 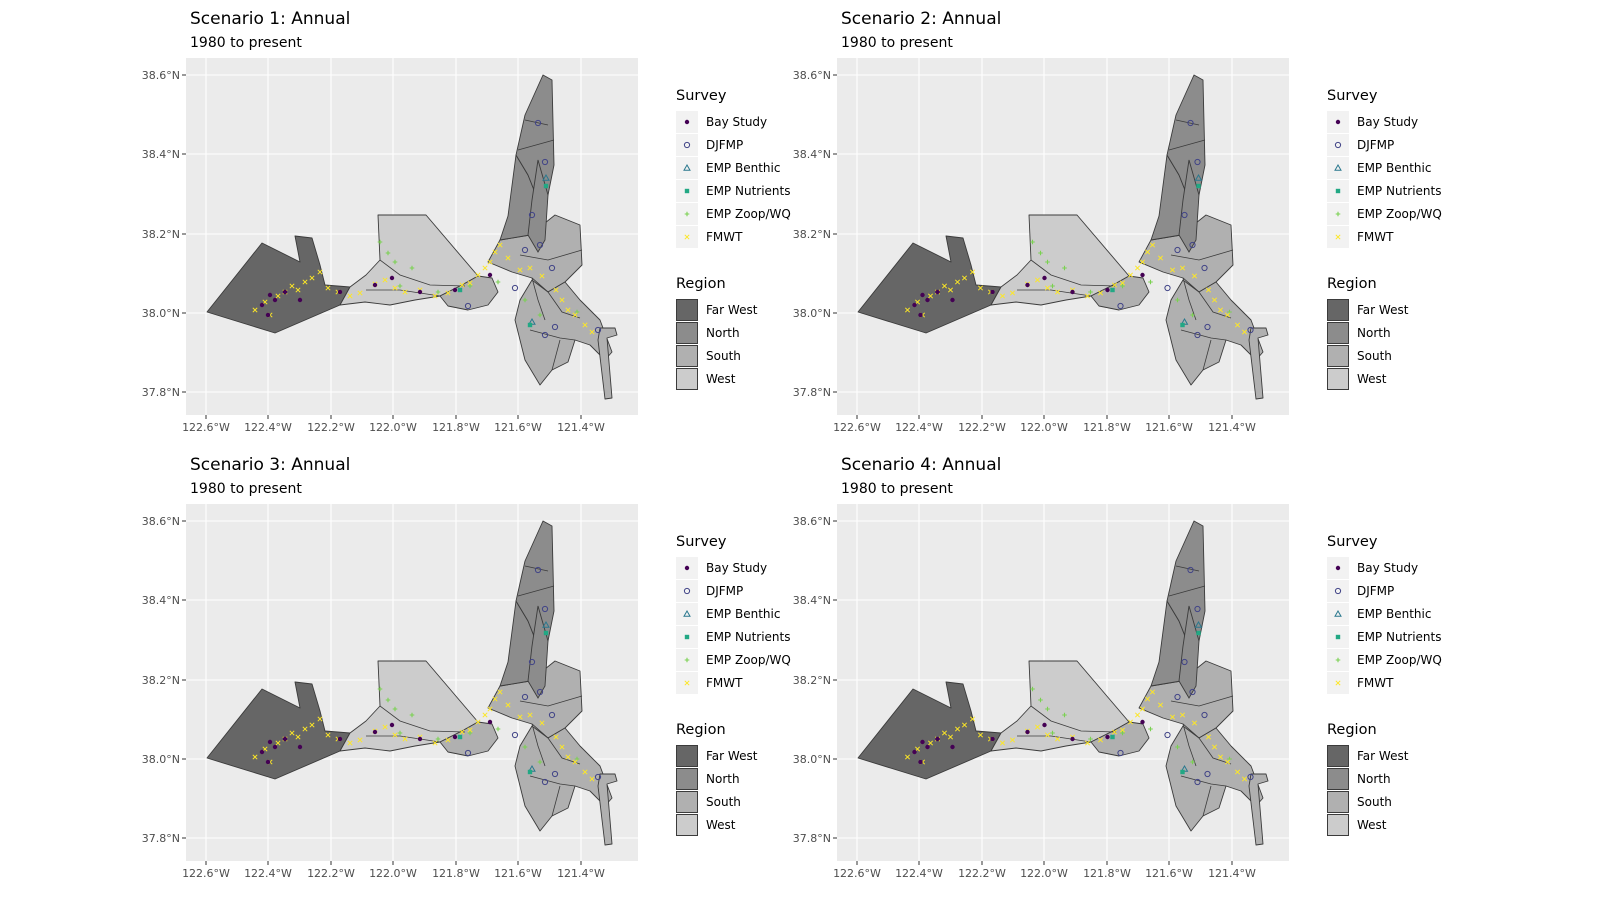 I want to click on legend-label: EMP Nutrients, so click(x=1399, y=636).